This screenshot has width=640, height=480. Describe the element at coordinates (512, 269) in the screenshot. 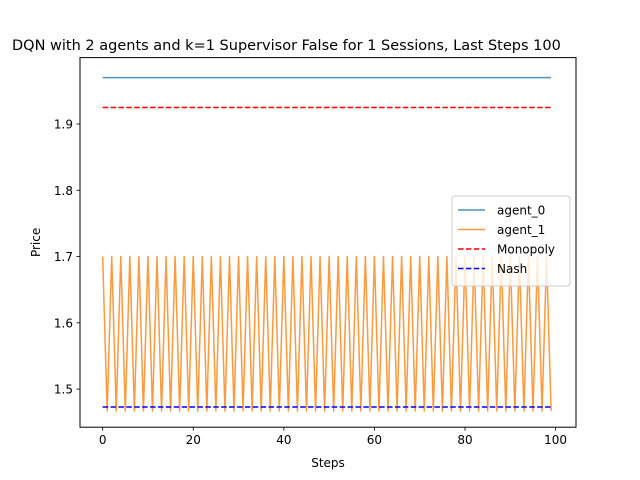

I see `legend-label: Nash` at that location.